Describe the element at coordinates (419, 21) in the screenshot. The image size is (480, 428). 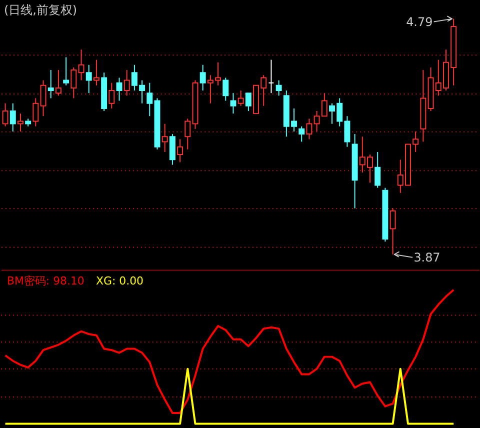
I see `annotation: 4.79` at that location.